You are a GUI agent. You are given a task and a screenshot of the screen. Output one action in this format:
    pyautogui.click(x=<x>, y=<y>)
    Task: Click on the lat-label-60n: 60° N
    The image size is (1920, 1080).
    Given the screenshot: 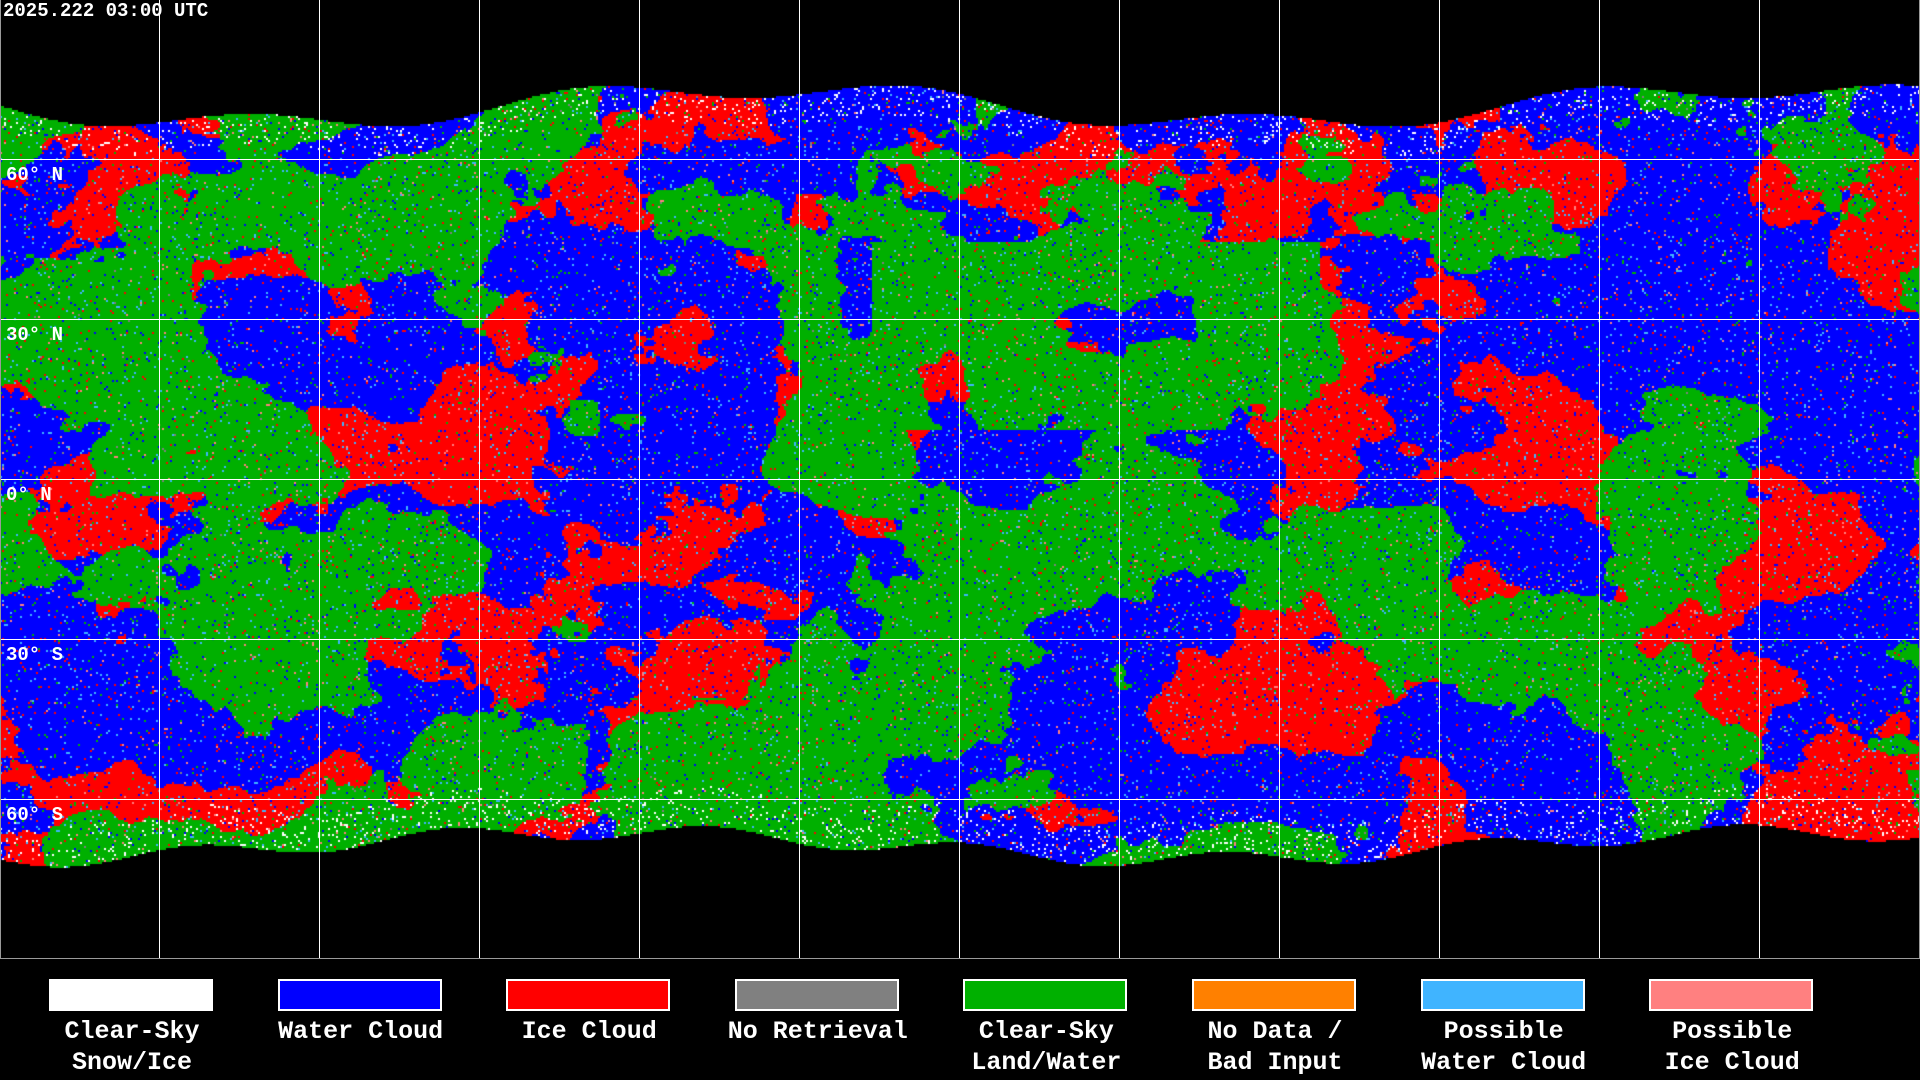 What is the action you would take?
    pyautogui.click(x=35, y=175)
    